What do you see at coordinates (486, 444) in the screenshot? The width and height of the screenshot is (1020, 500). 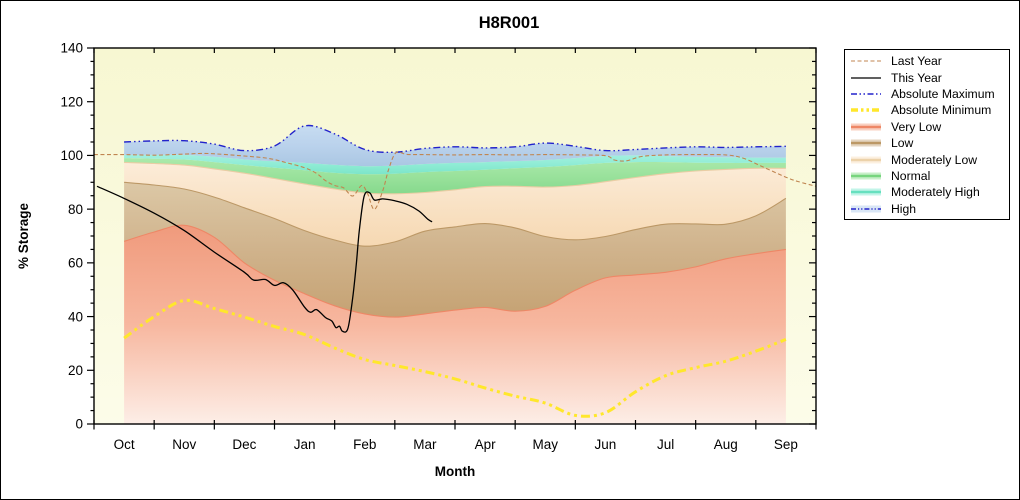 I see `x-tick-label: Apr` at bounding box center [486, 444].